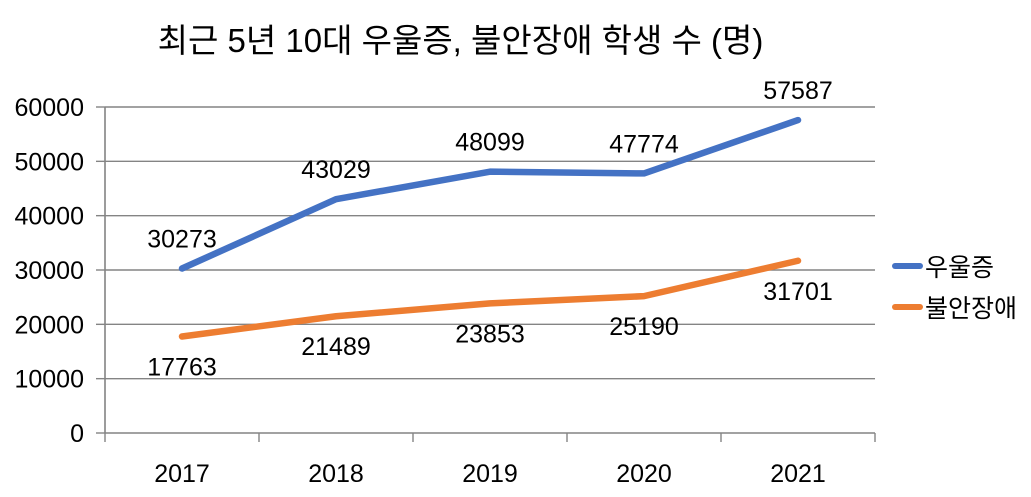 The width and height of the screenshot is (1031, 497). I want to click on y-tick-label: 30000, so click(49, 271).